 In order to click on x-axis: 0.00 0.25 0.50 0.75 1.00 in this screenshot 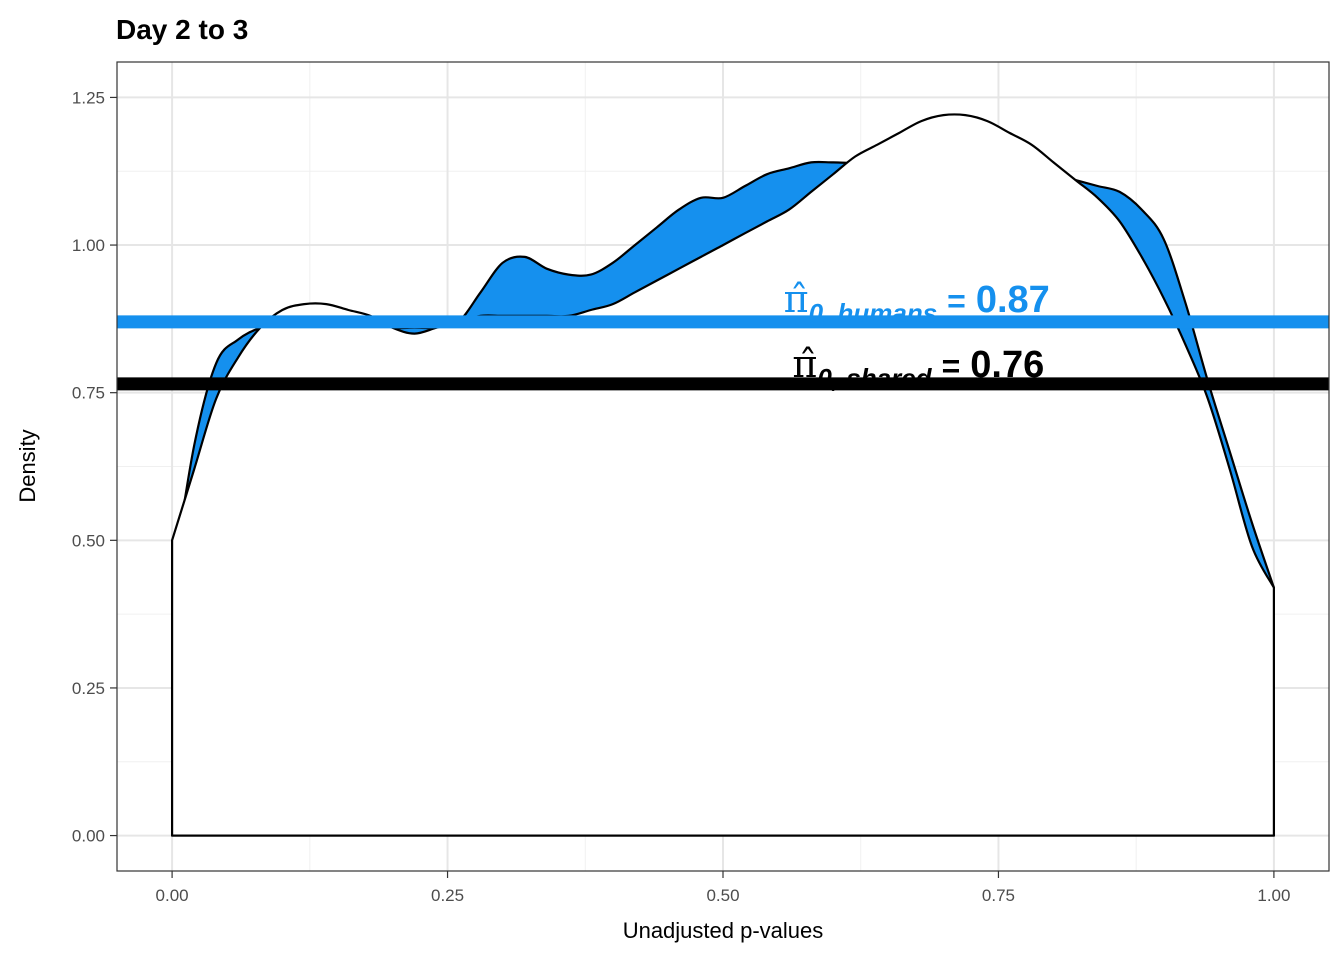, I will do `click(723, 888)`.